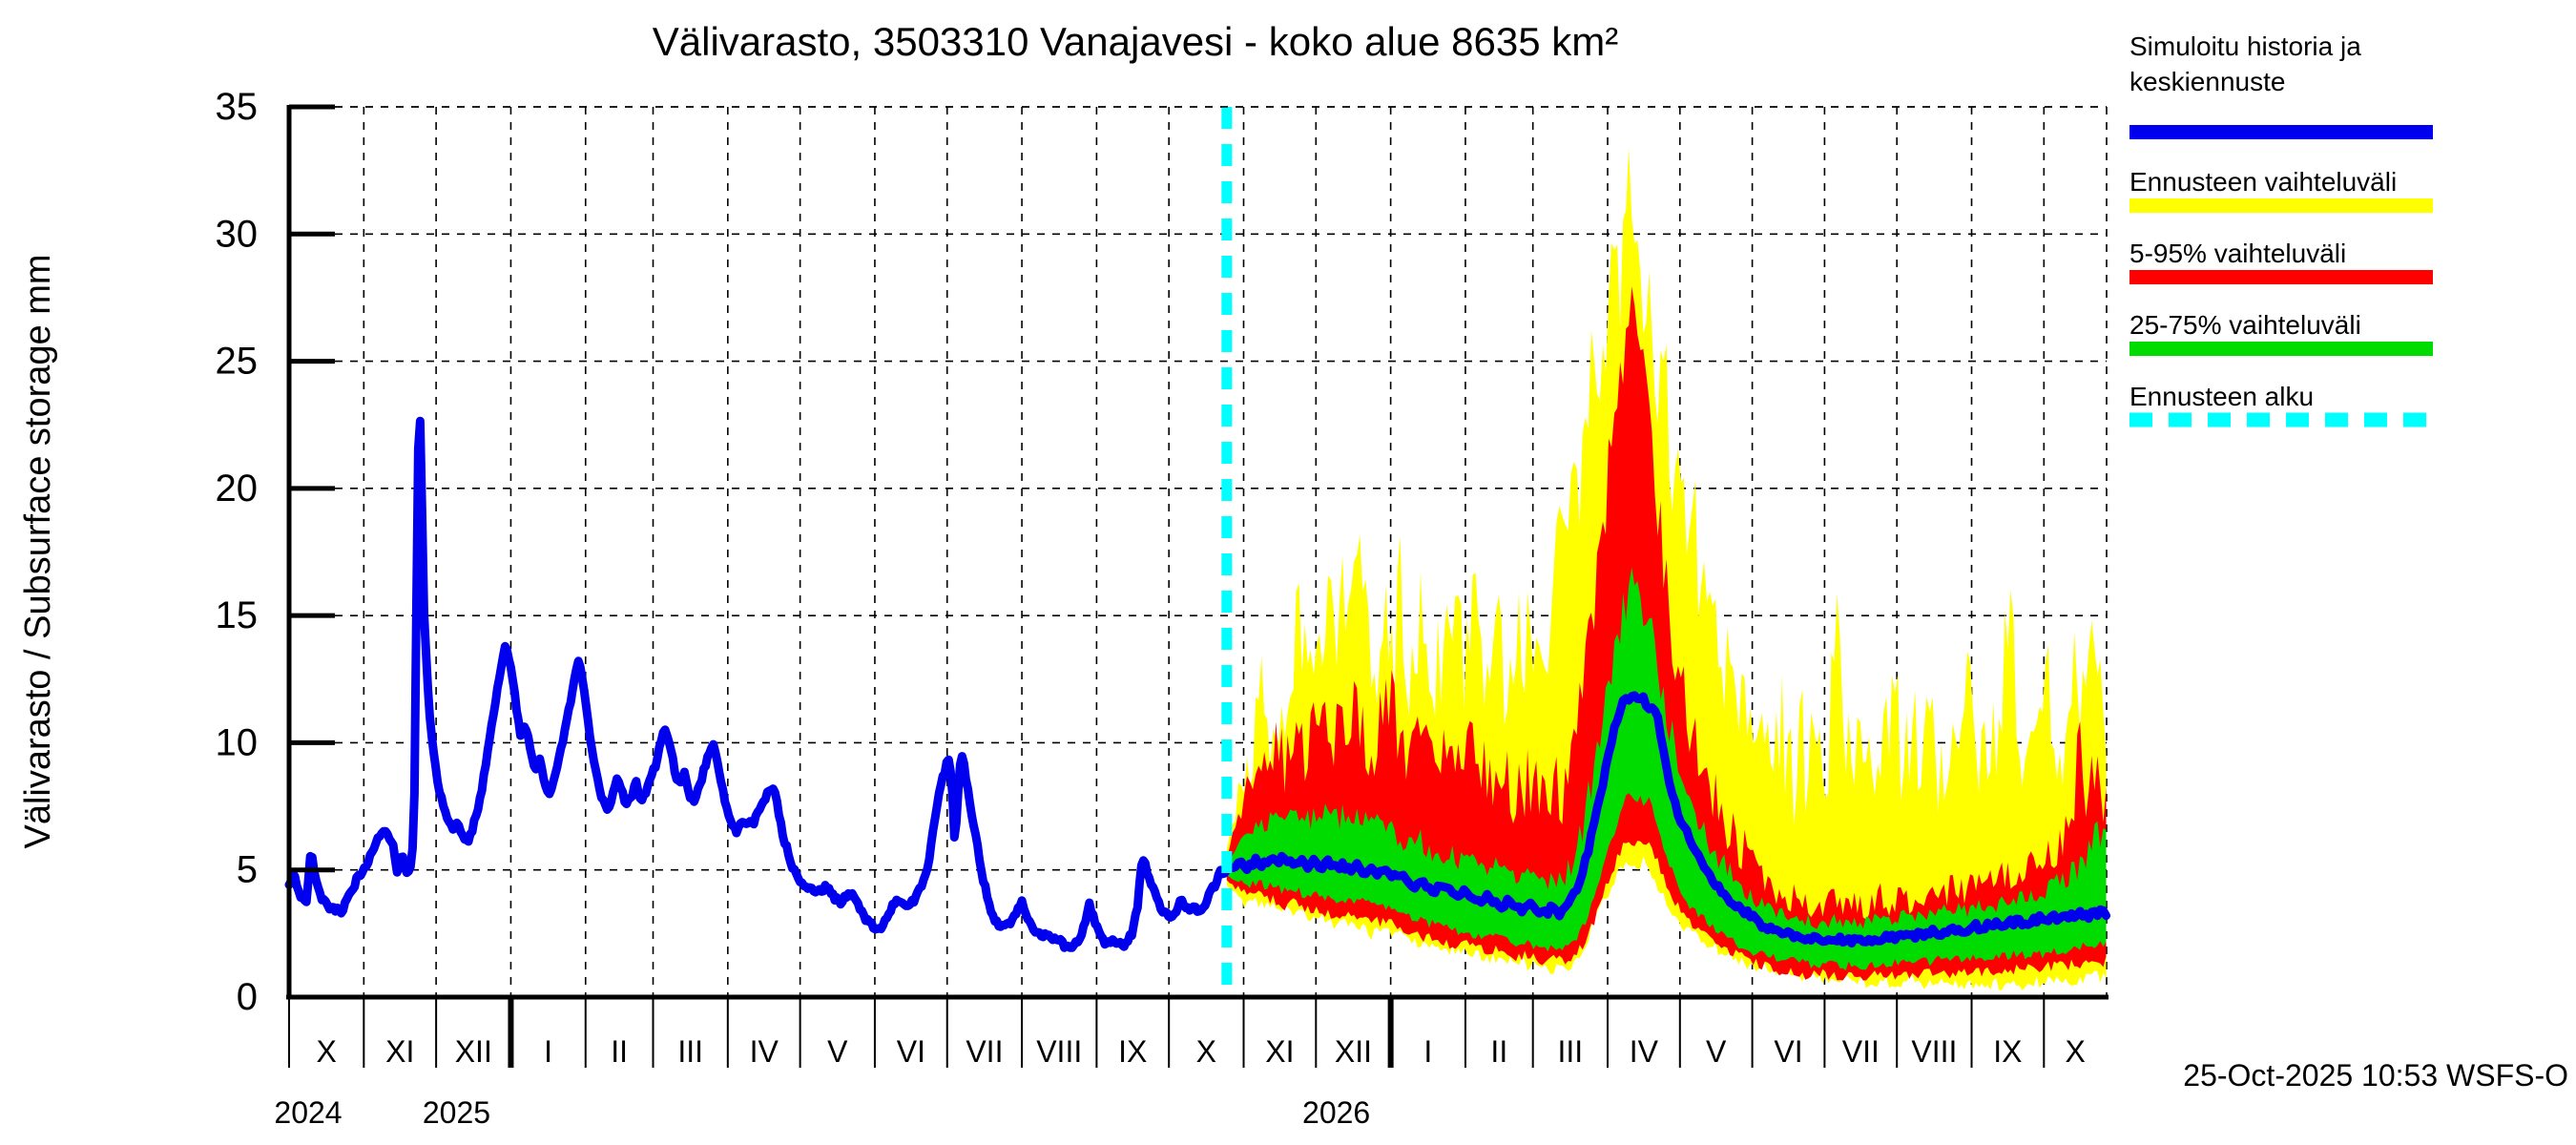 The width and height of the screenshot is (2576, 1145). What do you see at coordinates (237, 615) in the screenshot?
I see `y-tick-label: 15` at bounding box center [237, 615].